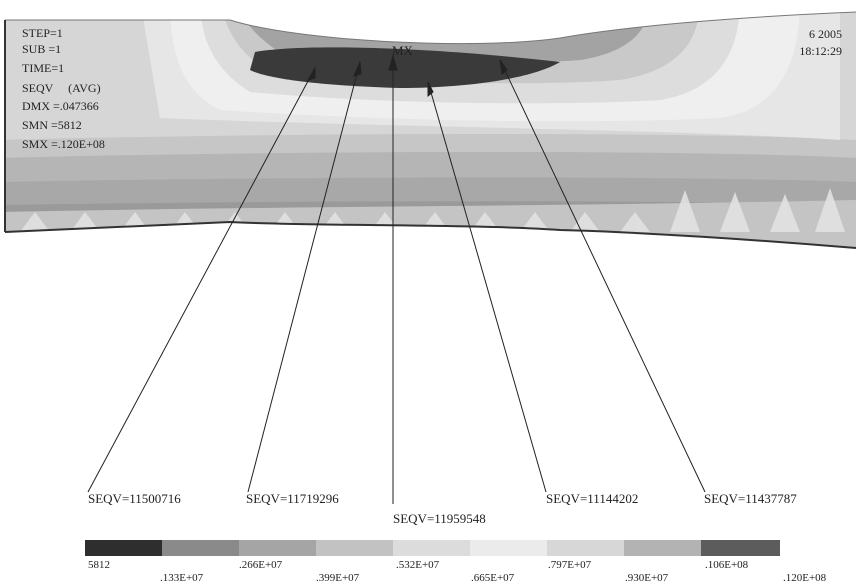  Describe the element at coordinates (338, 578) in the screenshot. I see `legend-label-lower-1: .399E+07` at that location.